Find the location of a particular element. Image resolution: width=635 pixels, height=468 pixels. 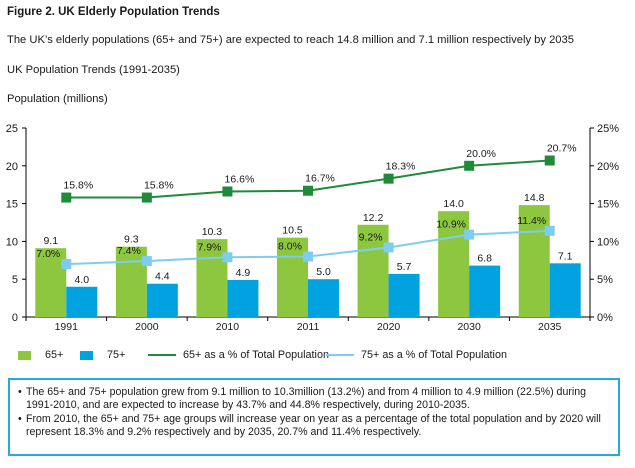

x-tick-label: 2010 is located at coordinates (228, 327).